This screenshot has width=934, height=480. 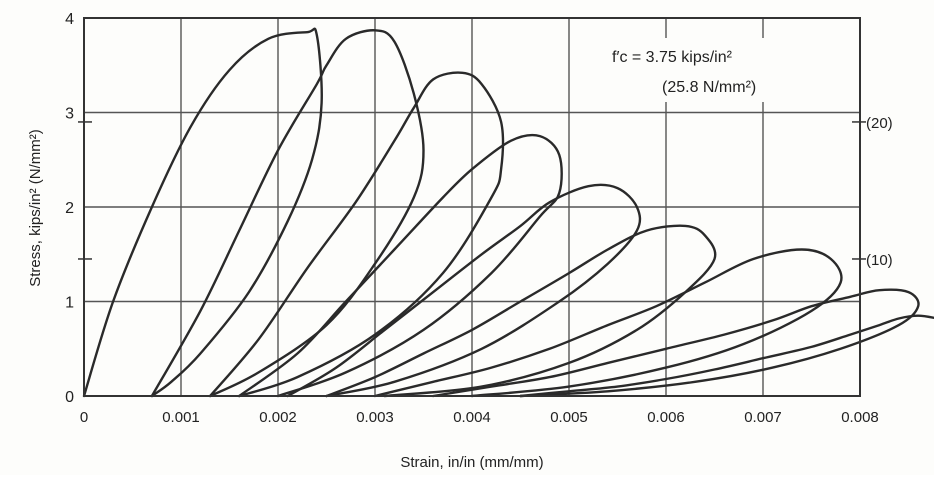 I want to click on y-axis-label: Stress, kips/in² (N/mm²), so click(x=35, y=208).